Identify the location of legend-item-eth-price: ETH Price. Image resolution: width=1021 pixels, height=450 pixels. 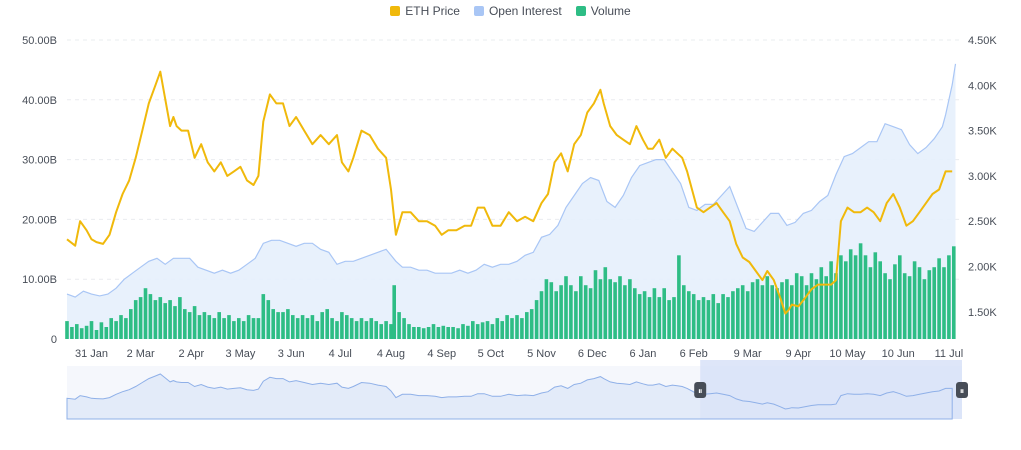
(425, 11).